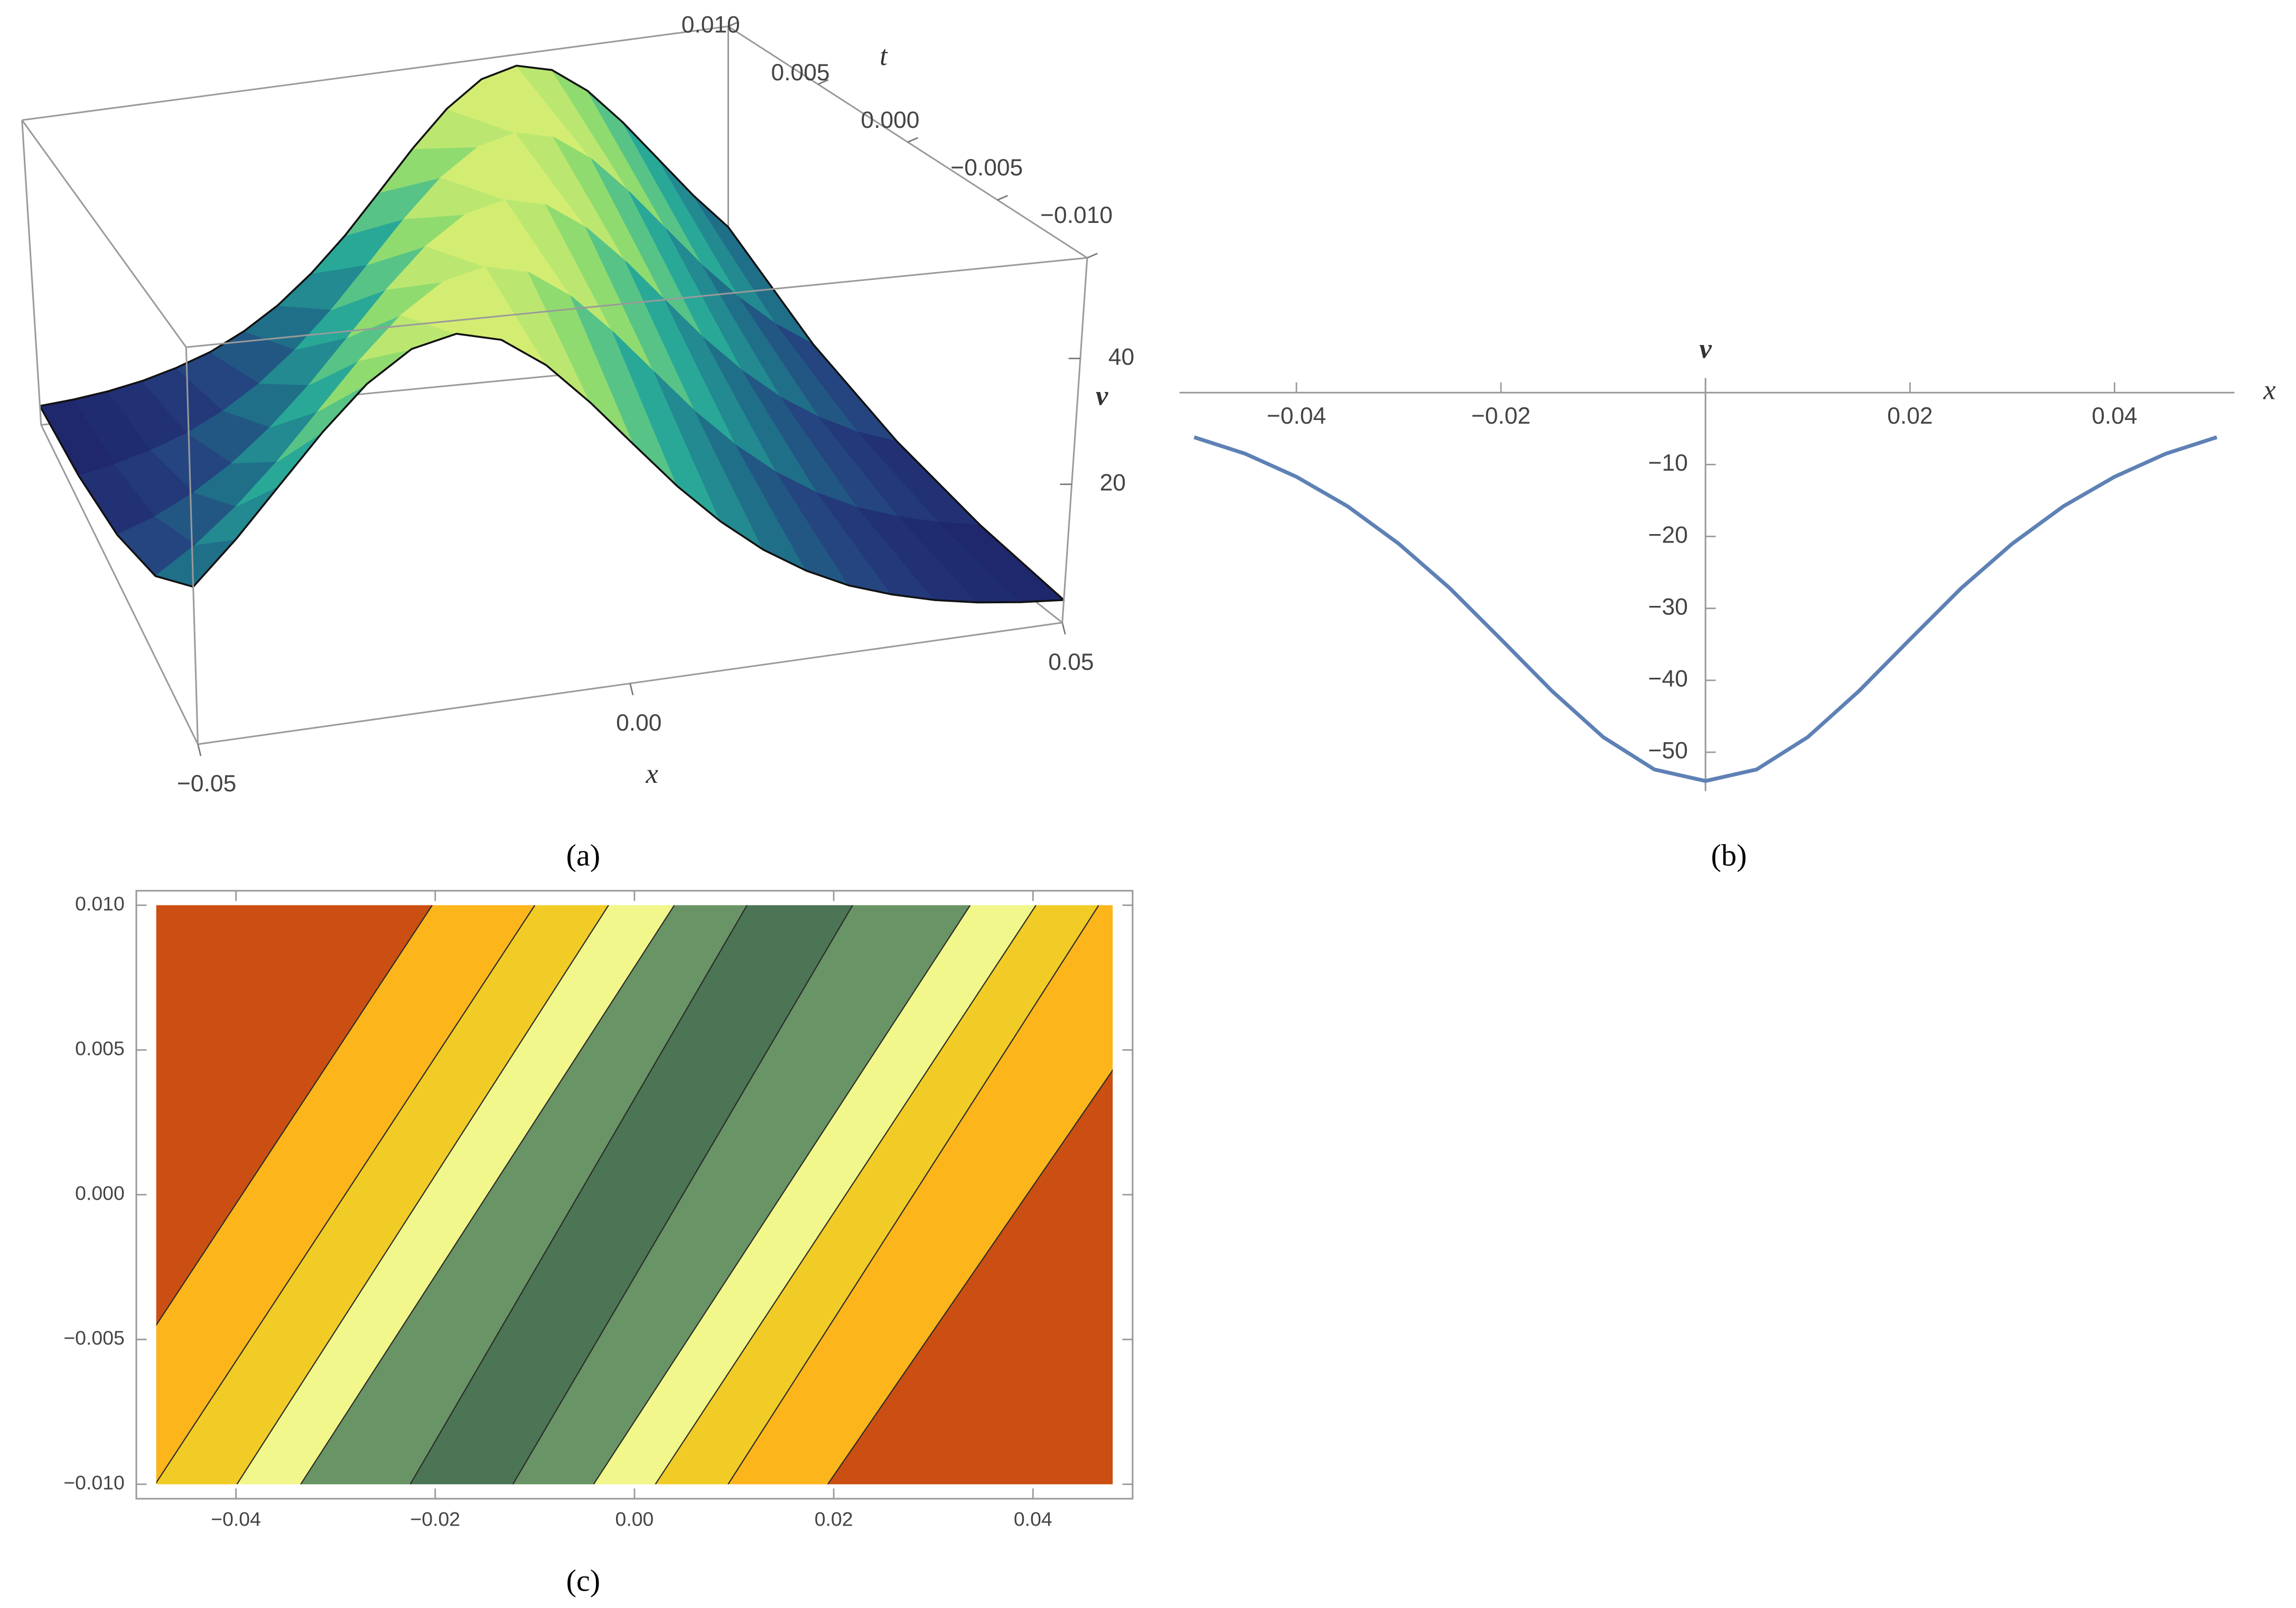 This screenshot has width=2296, height=1608. I want to click on z-tick-label: 20, so click(1113, 483).